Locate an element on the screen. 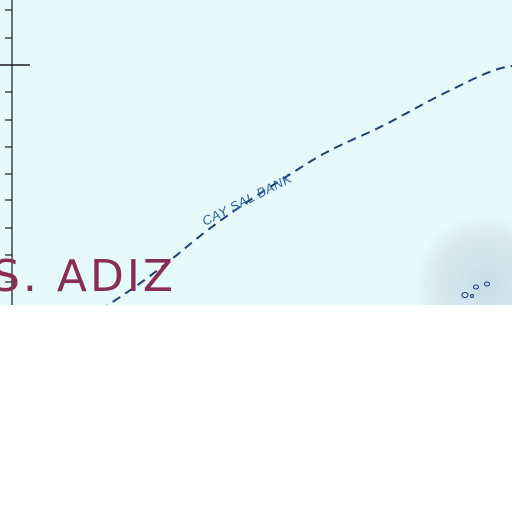 This screenshot has width=512, height=512. route-label: CAY SAL BANK is located at coordinates (247, 199).